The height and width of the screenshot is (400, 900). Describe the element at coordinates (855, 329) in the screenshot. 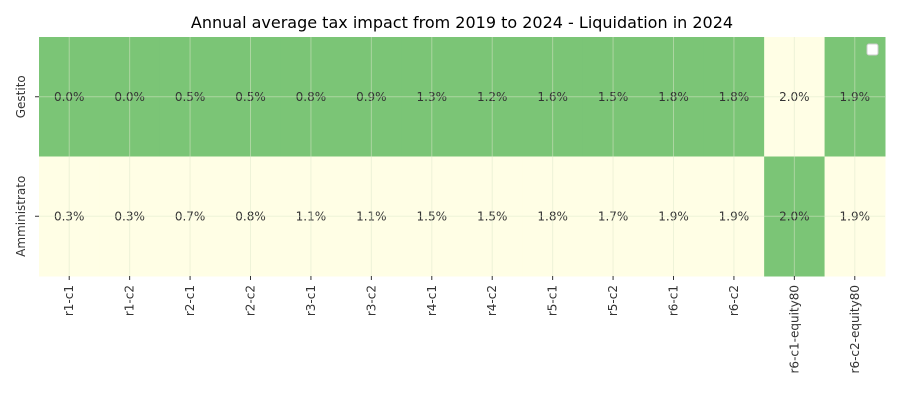

I see `x-tick-label: r6-c2-equity80` at that location.